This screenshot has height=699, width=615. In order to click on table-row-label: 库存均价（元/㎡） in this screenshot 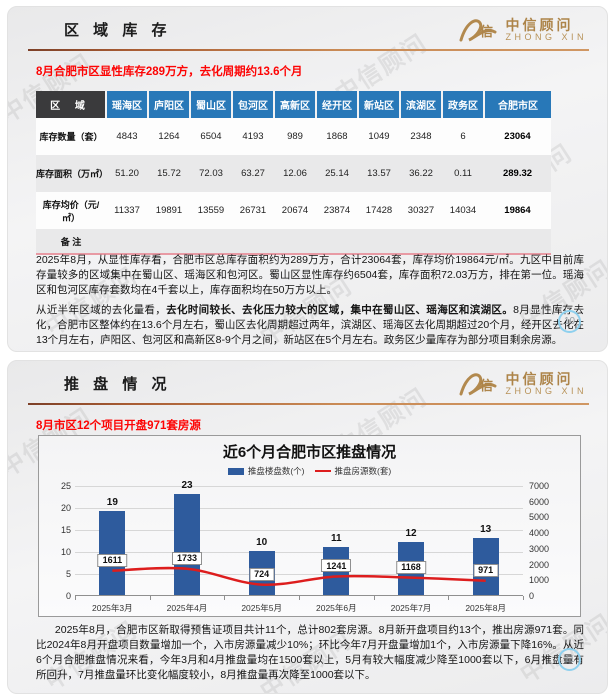, I will do `click(71, 211)`.